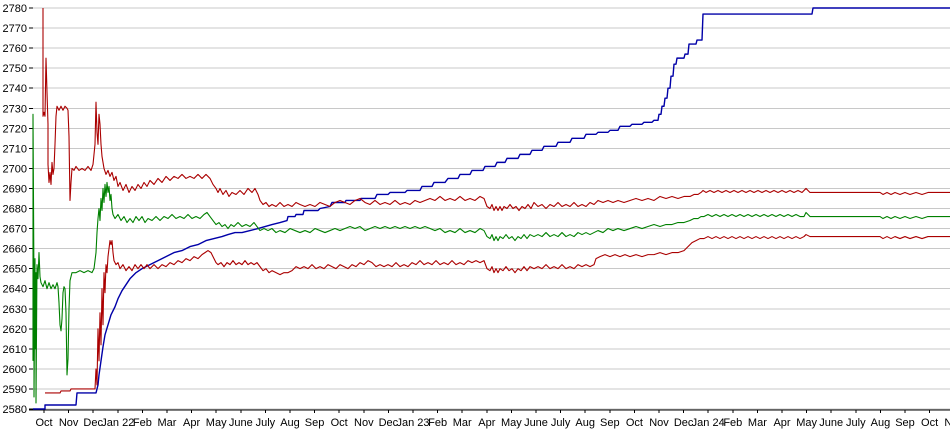 This screenshot has width=950, height=435. Describe the element at coordinates (15, 290) in the screenshot. I see `y-axis-label: 2640` at that location.